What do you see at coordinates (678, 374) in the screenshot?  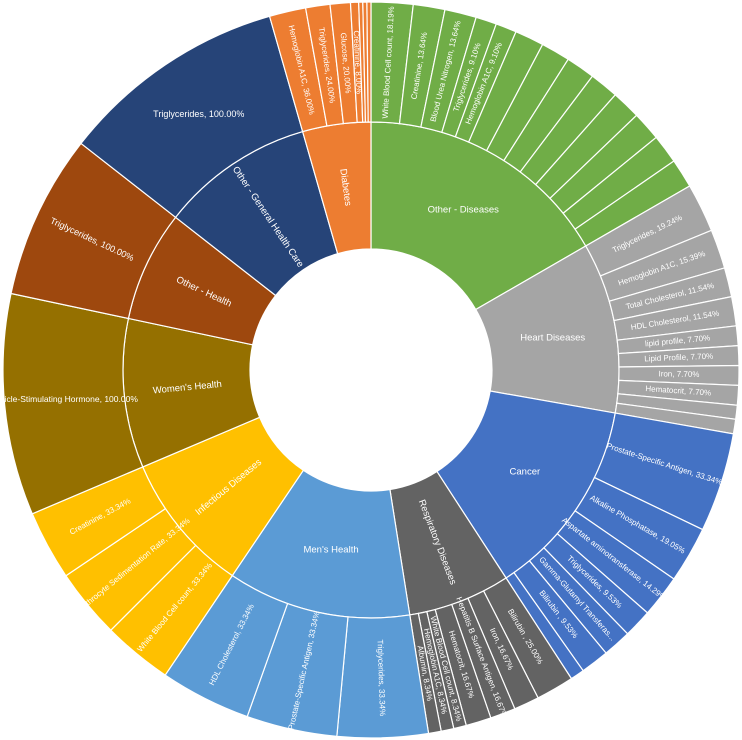 I see `leaf-label-heart-diseases-iron: Iron, 7.70%` at bounding box center [678, 374].